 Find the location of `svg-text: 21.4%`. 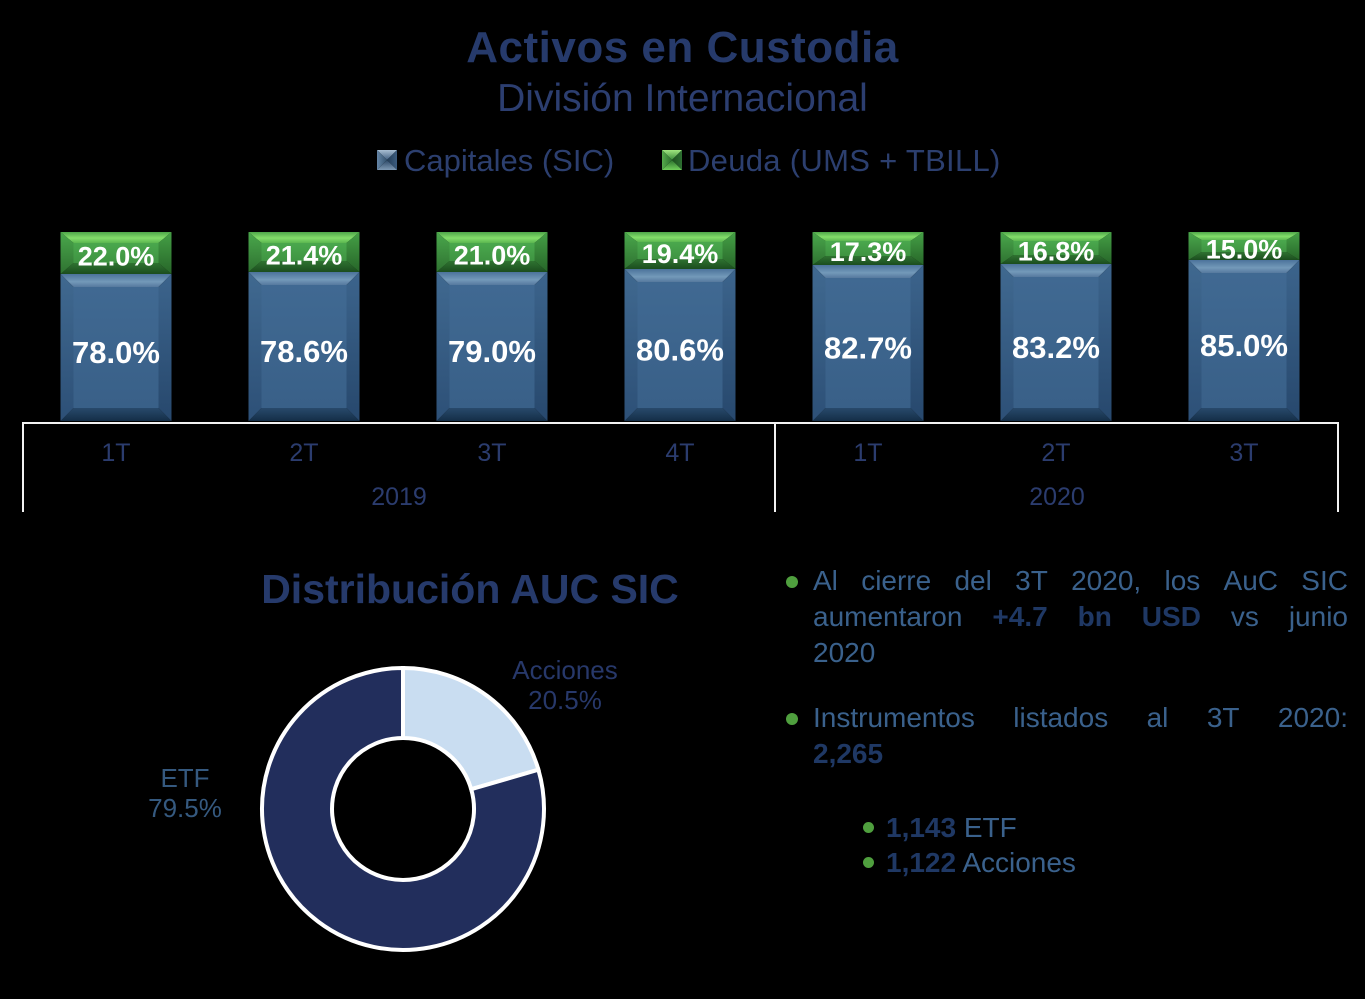

svg-text: 21.4% is located at coordinates (304, 256).